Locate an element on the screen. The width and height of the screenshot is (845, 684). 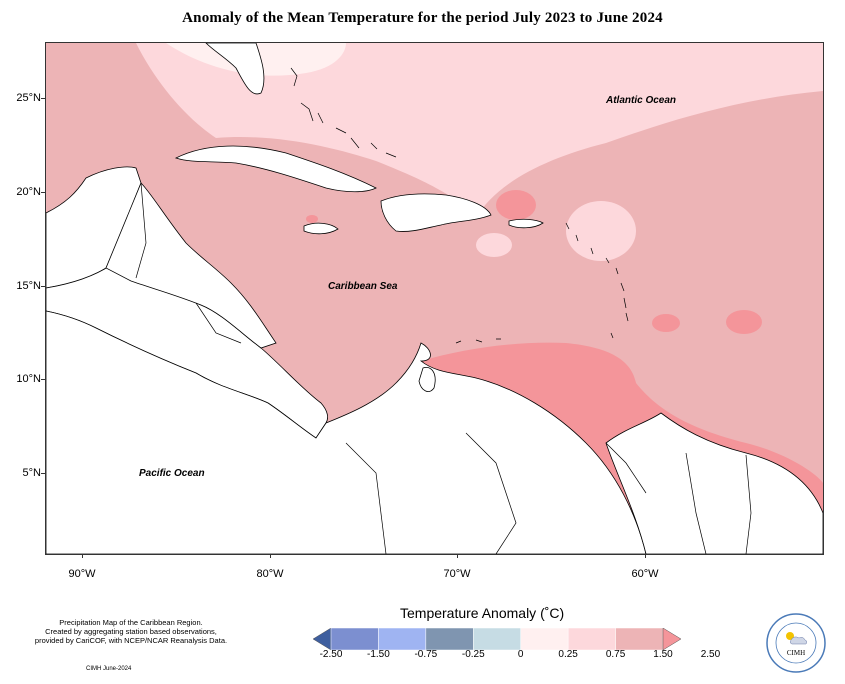
logo-text: CIMH is located at coordinates (796, 653).